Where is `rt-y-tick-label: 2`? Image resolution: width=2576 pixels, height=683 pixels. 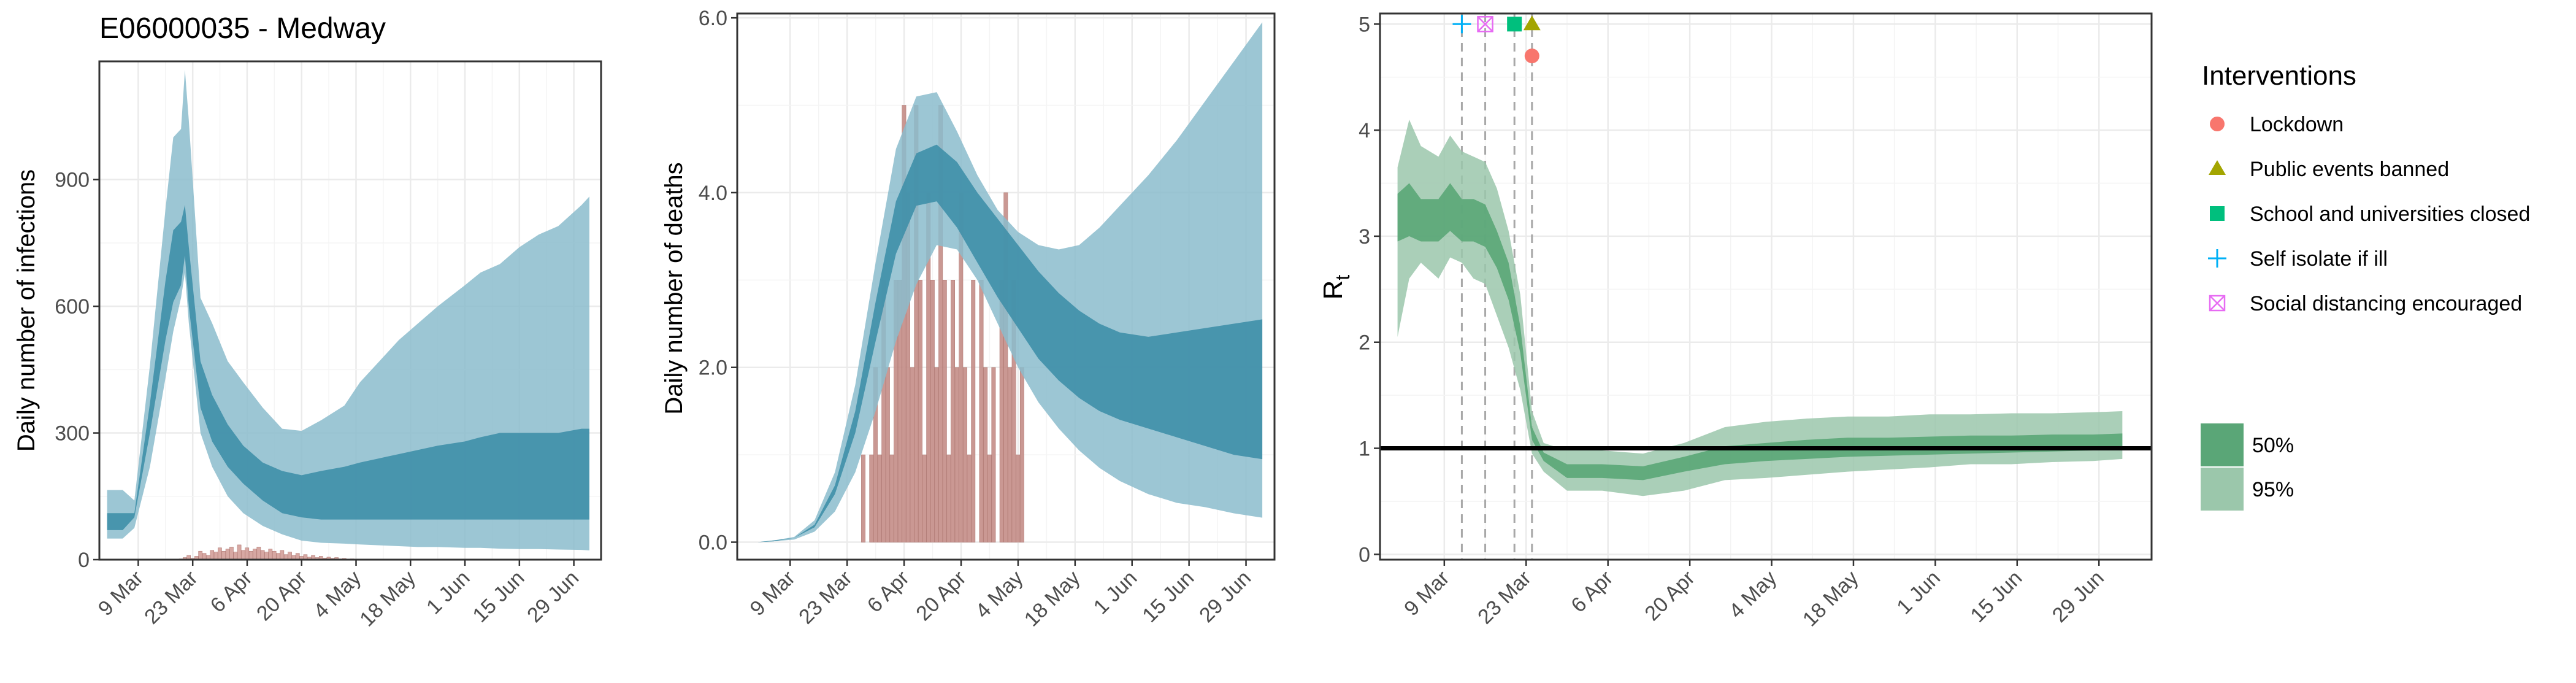
rt-y-tick-label: 2 is located at coordinates (1364, 343).